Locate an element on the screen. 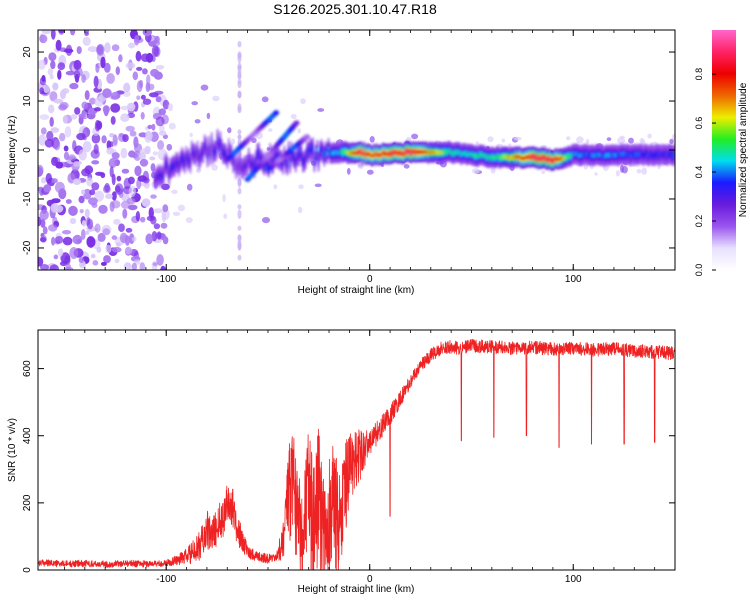 The height and width of the screenshot is (605, 750). noise-streak is located at coordinates (239, 44).